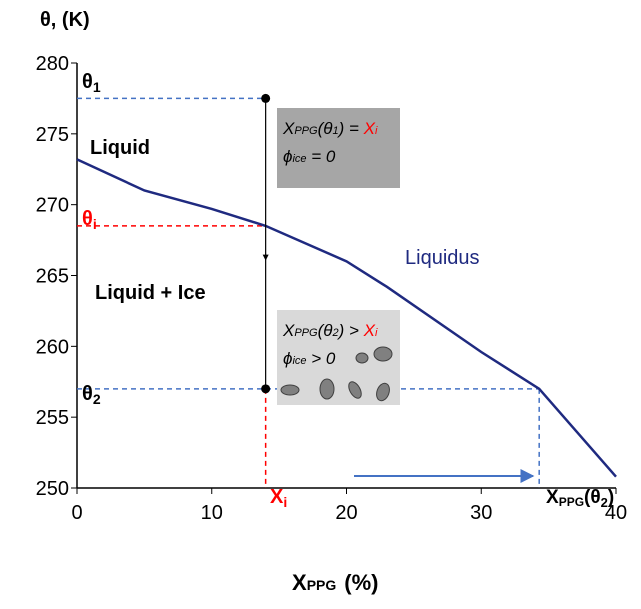  What do you see at coordinates (91, 395) in the screenshot?
I see `level-label: θ2` at bounding box center [91, 395].